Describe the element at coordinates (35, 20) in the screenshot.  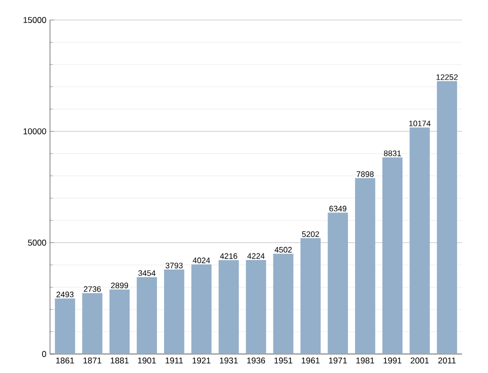
I see `y-tick-label: 15000` at that location.